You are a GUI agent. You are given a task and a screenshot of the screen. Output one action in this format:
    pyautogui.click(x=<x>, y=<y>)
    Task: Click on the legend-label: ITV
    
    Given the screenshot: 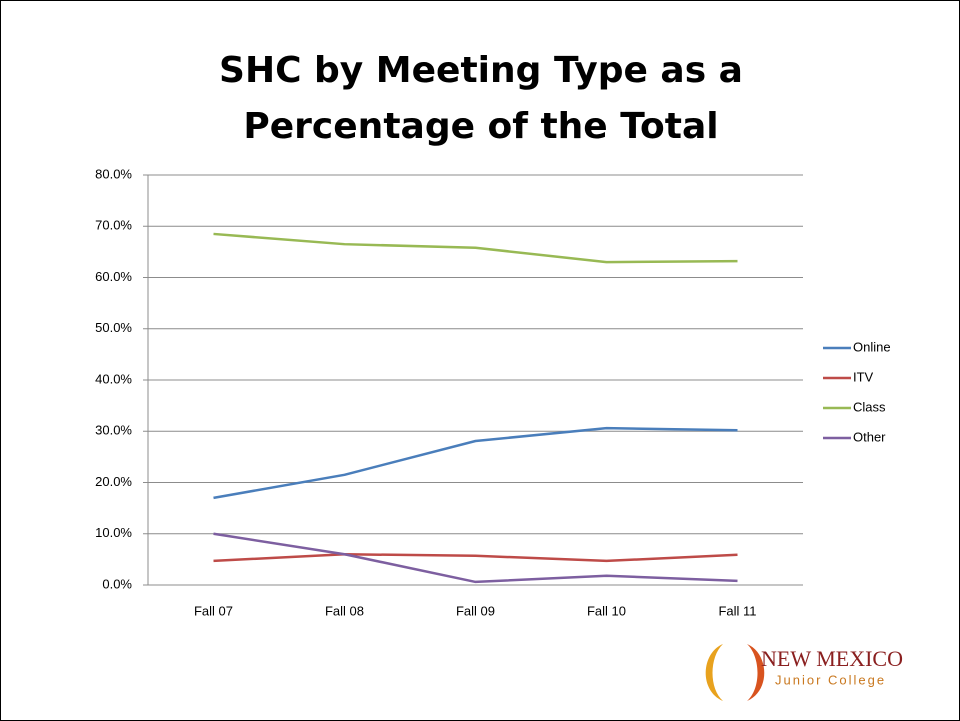 What is the action you would take?
    pyautogui.click(x=863, y=376)
    